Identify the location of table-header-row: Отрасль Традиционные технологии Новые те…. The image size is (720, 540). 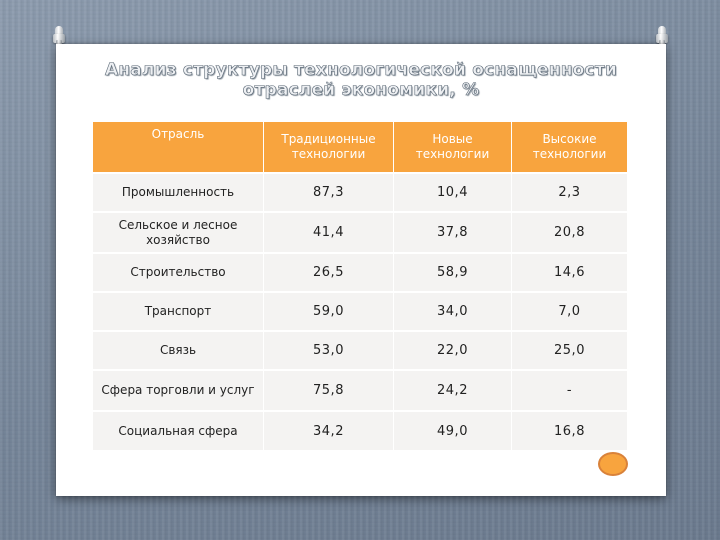
(360, 147).